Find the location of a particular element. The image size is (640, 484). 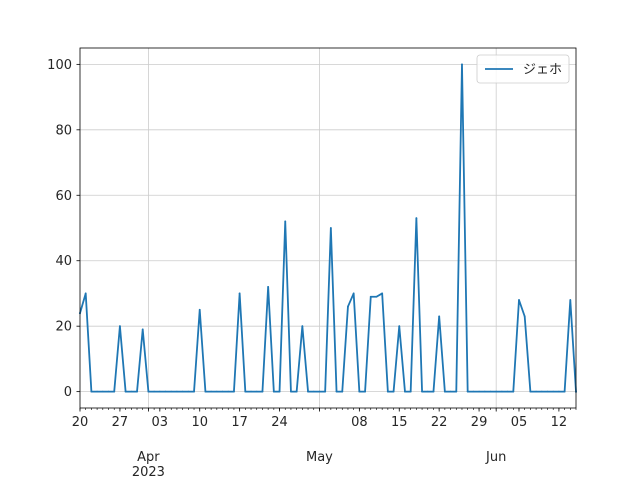

x-tick-label: 03 is located at coordinates (160, 422).